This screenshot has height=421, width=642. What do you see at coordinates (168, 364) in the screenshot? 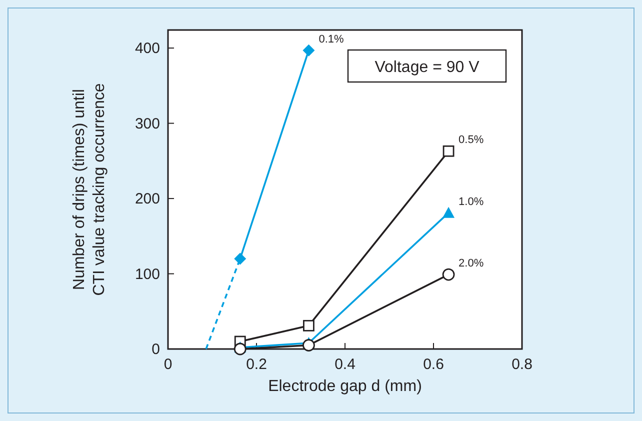
I see `x-tick-label: 0` at bounding box center [168, 364].